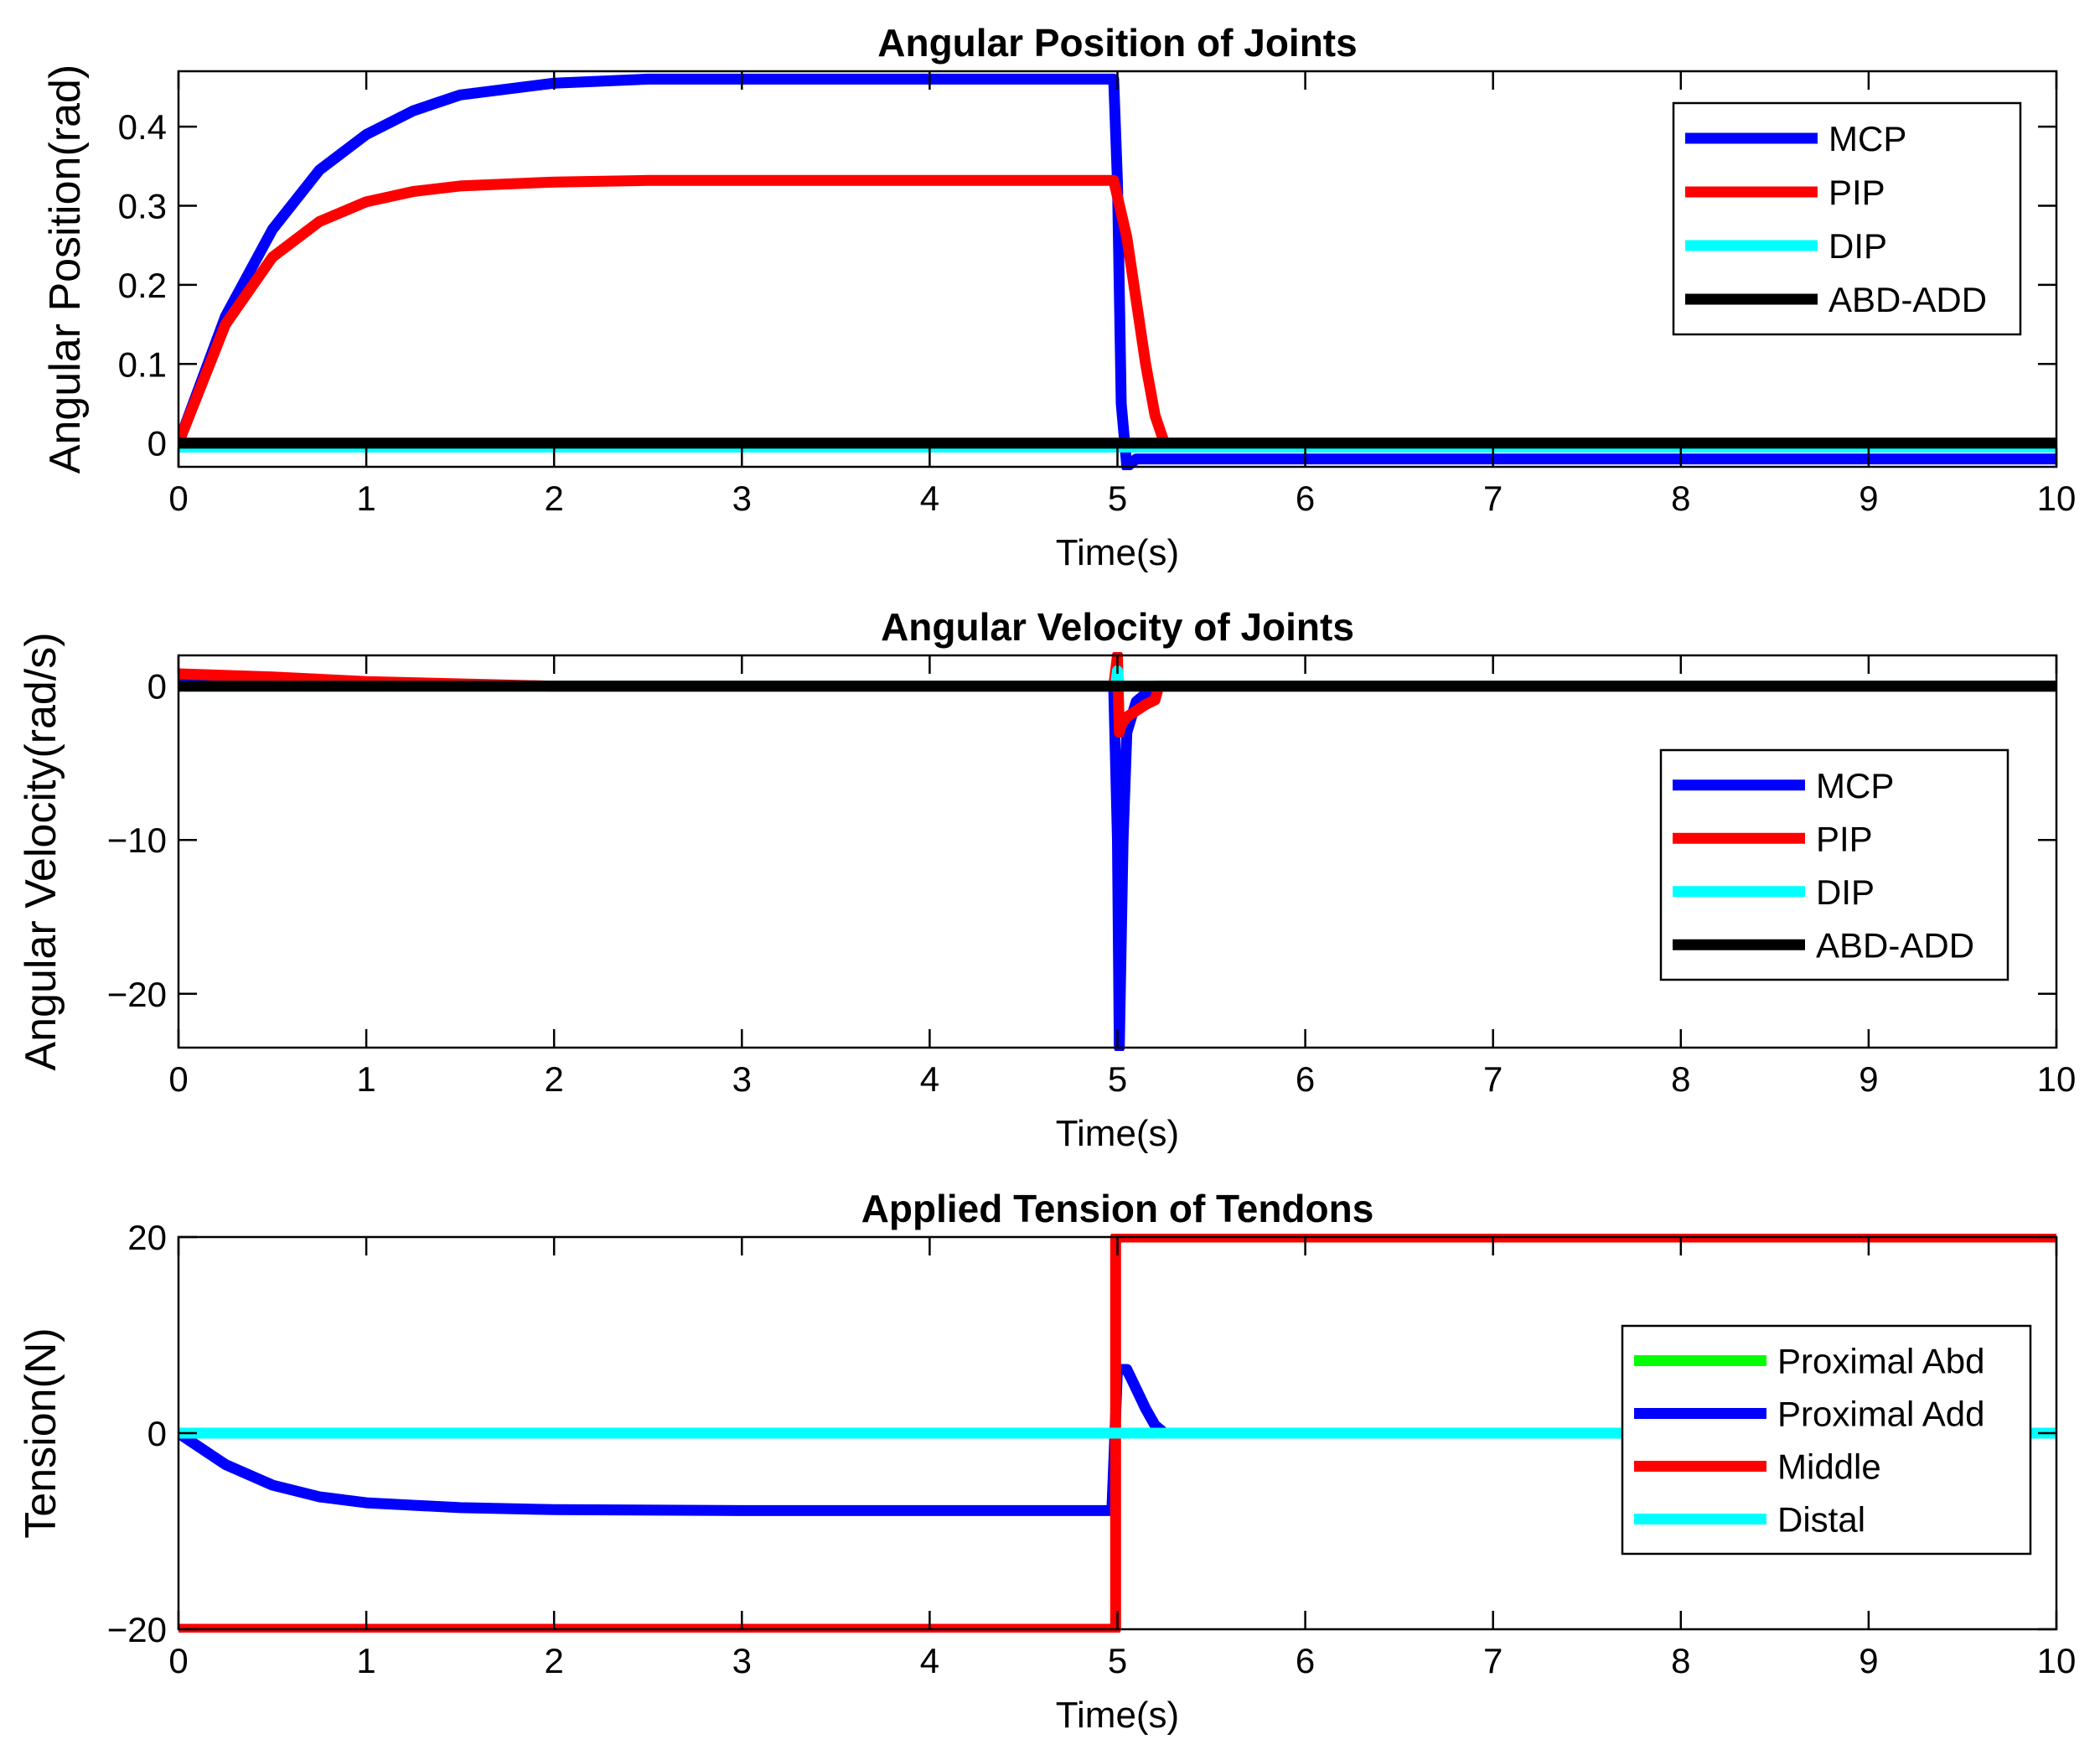 Image resolution: width=2100 pixels, height=1760 pixels. Describe the element at coordinates (65, 269) in the screenshot. I see `y-axis-label: Angular Position(rad)` at that location.